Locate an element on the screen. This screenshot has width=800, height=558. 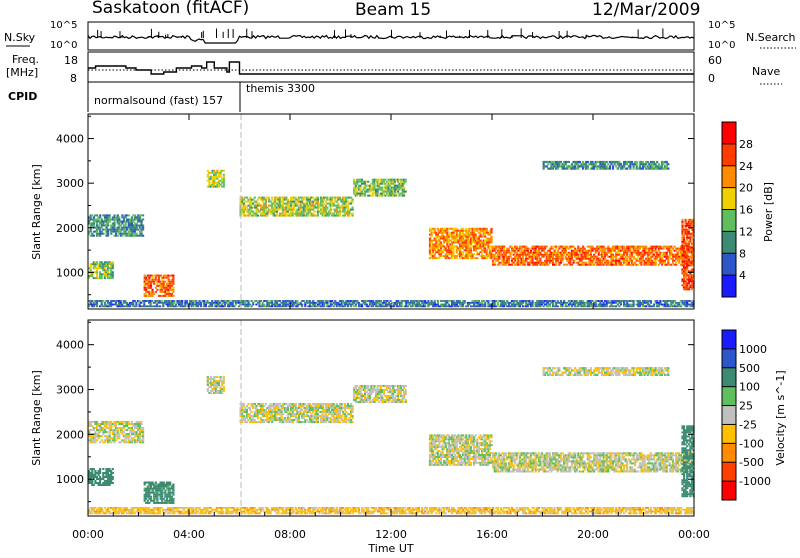
nave-tick-top: 60 is located at coordinates (715, 60).